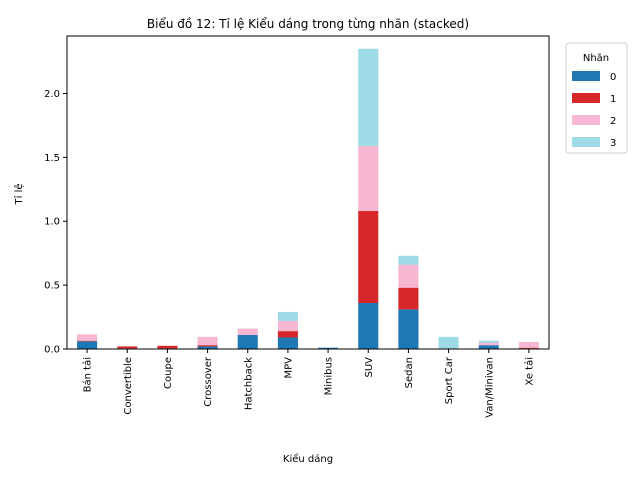 The width and height of the screenshot is (640, 480). Describe the element at coordinates (248, 383) in the screenshot. I see `x-tick-label: Hatchback` at that location.